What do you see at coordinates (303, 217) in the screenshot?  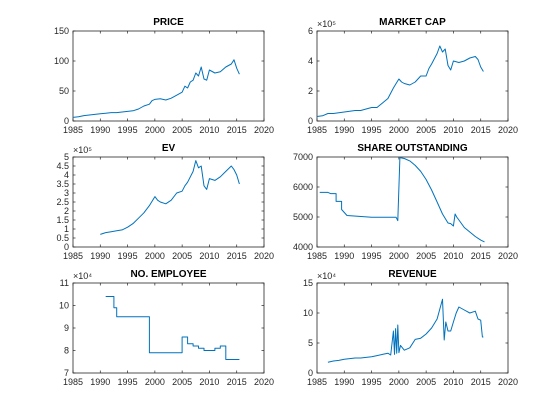 I see `y-tick-label: 5000` at bounding box center [303, 217].